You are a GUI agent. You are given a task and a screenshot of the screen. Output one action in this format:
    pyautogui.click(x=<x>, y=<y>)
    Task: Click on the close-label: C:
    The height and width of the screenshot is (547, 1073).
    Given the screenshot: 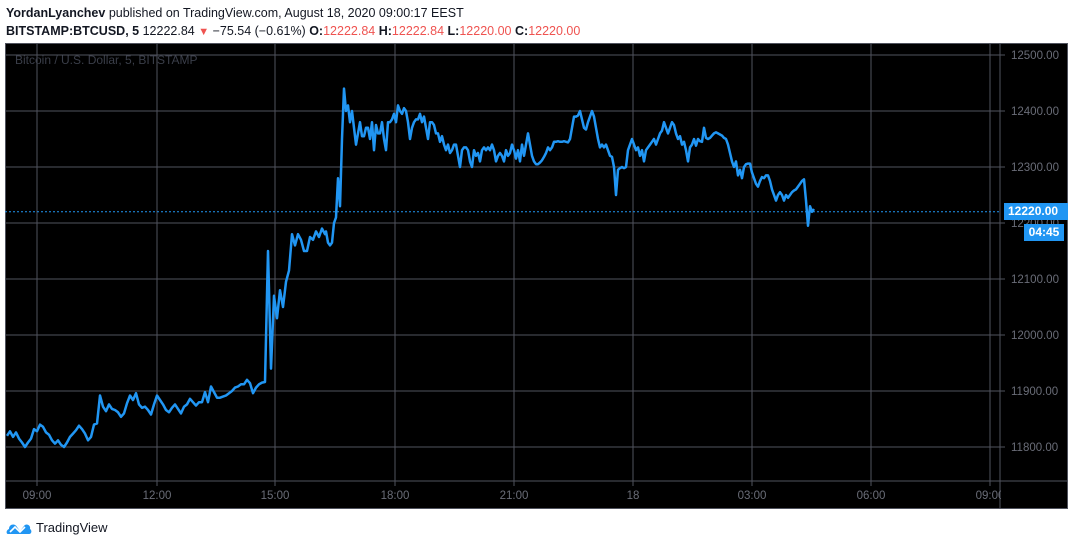 What is the action you would take?
    pyautogui.click(x=521, y=31)
    